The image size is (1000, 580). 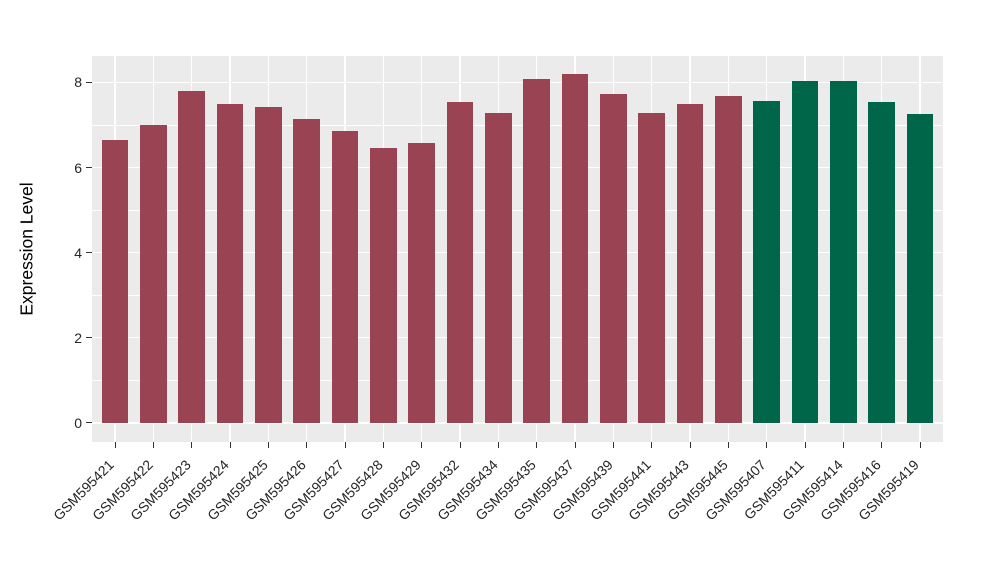 What do you see at coordinates (78, 337) in the screenshot?
I see `y-tick-label: 2` at bounding box center [78, 337].